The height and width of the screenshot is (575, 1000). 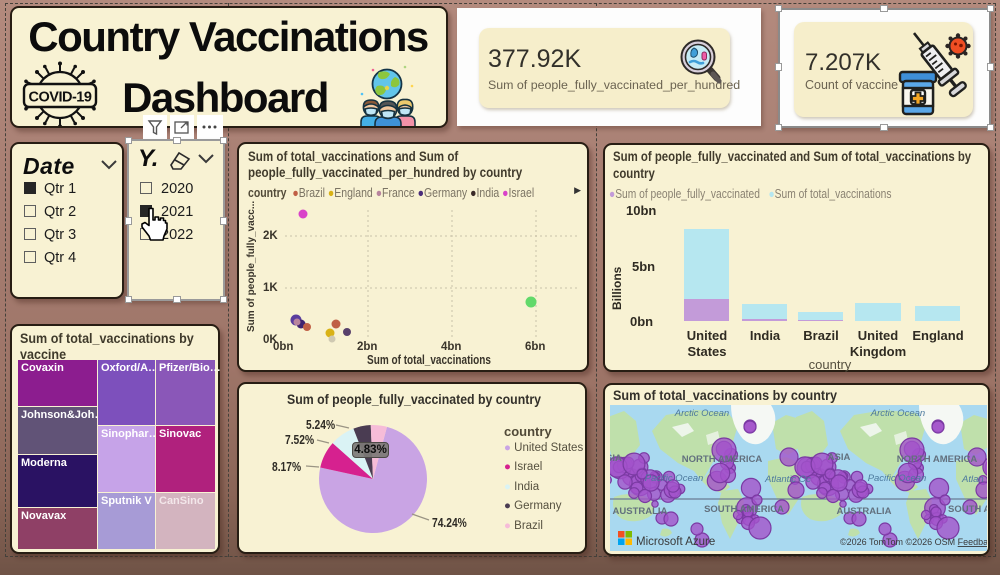 I want to click on svg-text: Atlan, so click(x=972, y=479).